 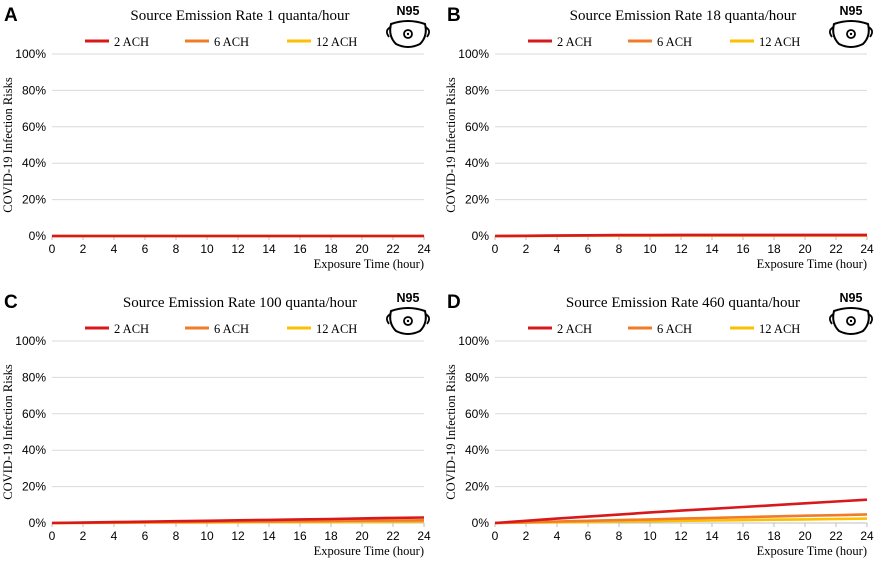 What do you see at coordinates (369, 551) in the screenshot?
I see `x-axis-label: Exposure Time (hour)` at bounding box center [369, 551].